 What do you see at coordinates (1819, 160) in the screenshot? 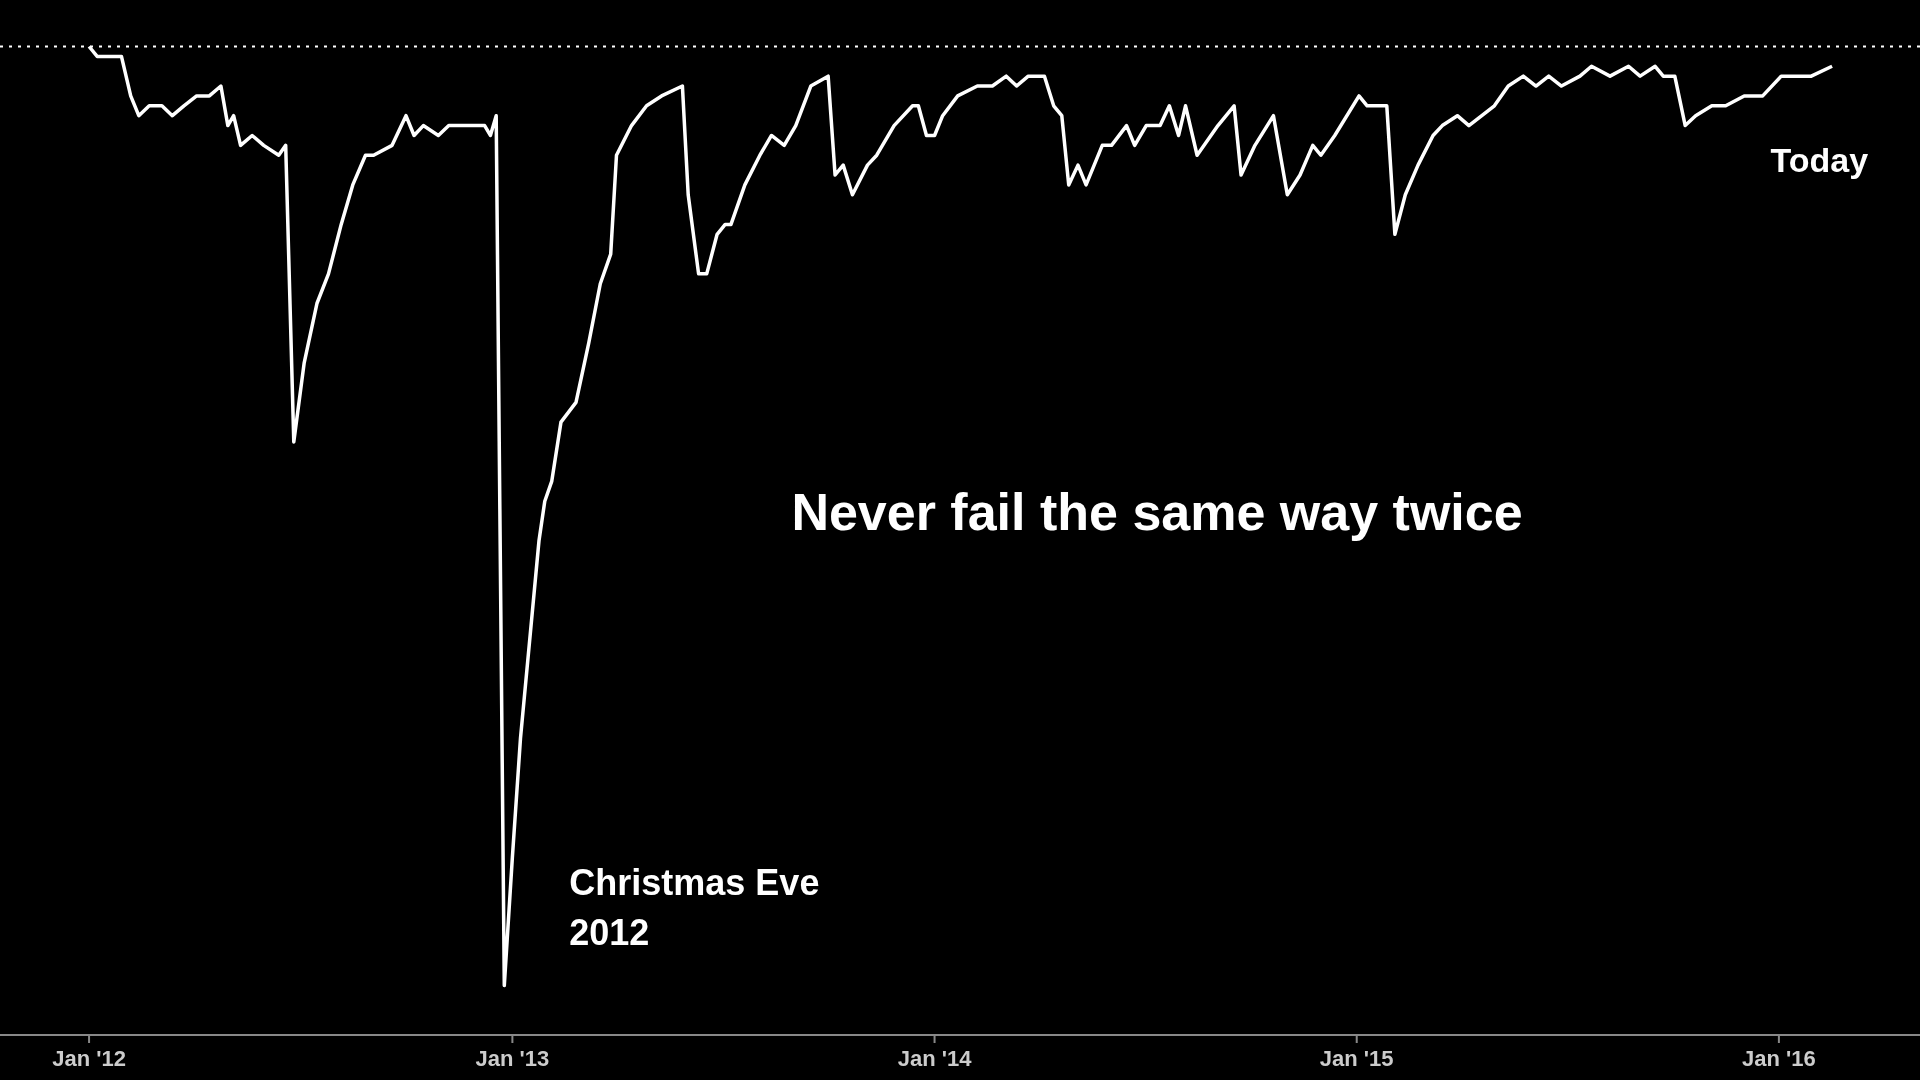
I see `annotation: Today` at bounding box center [1819, 160].